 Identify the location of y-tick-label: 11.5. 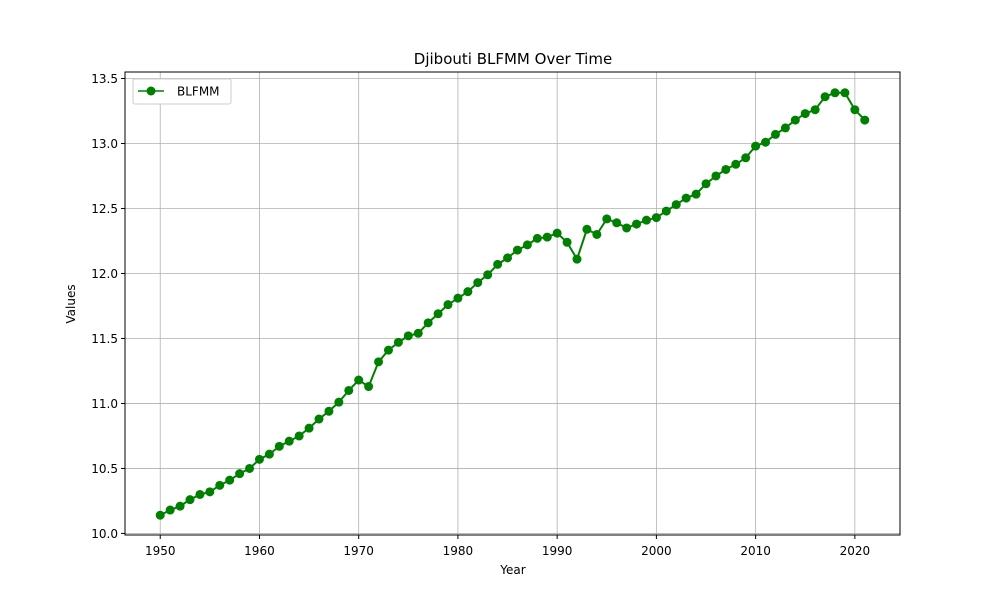
(104, 339).